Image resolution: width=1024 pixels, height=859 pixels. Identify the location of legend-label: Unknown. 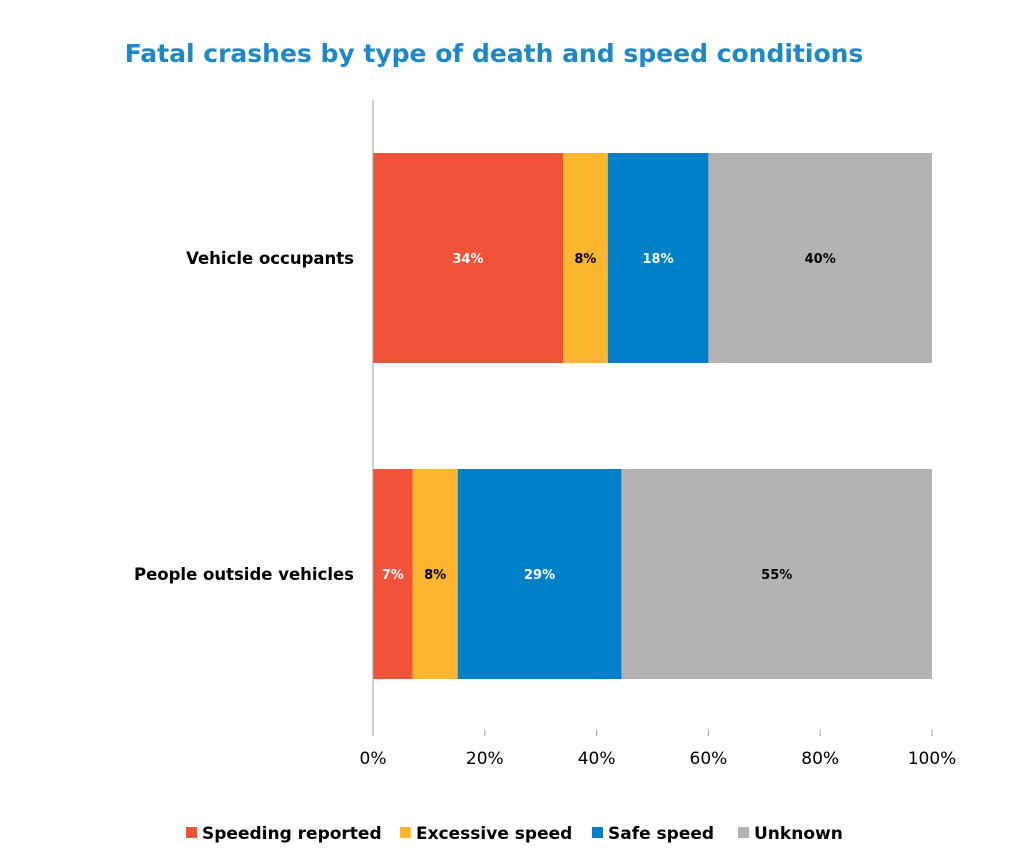
(798, 834).